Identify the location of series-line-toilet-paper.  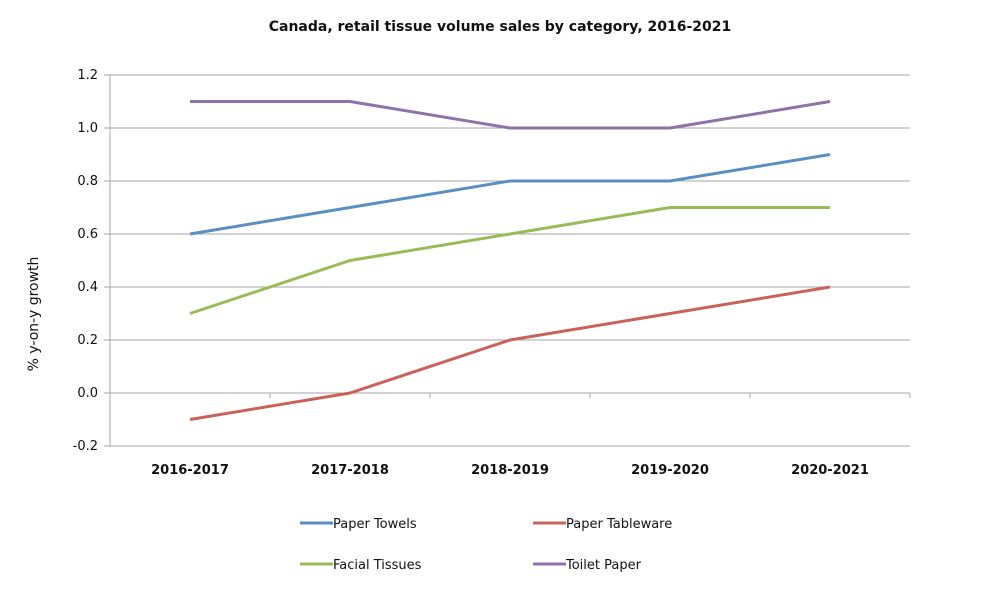
(510, 115).